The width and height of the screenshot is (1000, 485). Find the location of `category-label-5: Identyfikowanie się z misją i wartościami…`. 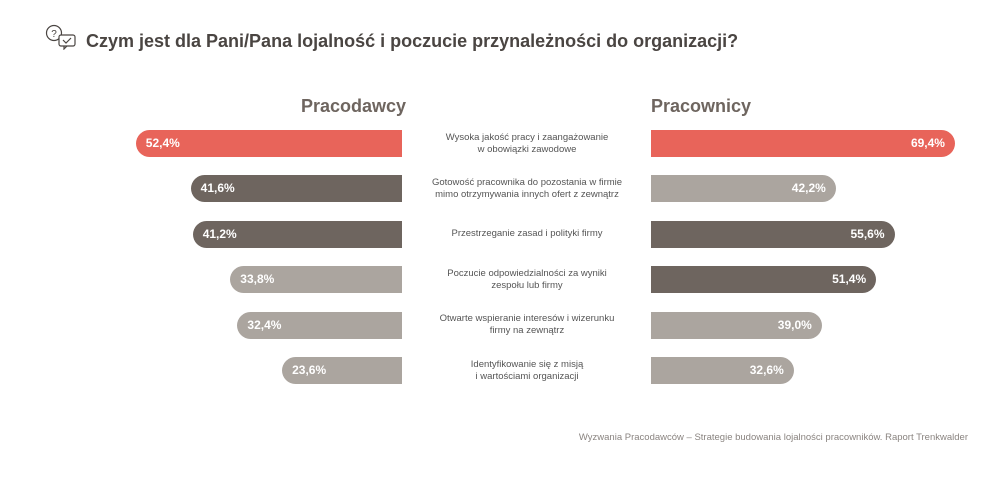

category-label-5: Identyfikowanie się z misją i wartościami… is located at coordinates (527, 370).